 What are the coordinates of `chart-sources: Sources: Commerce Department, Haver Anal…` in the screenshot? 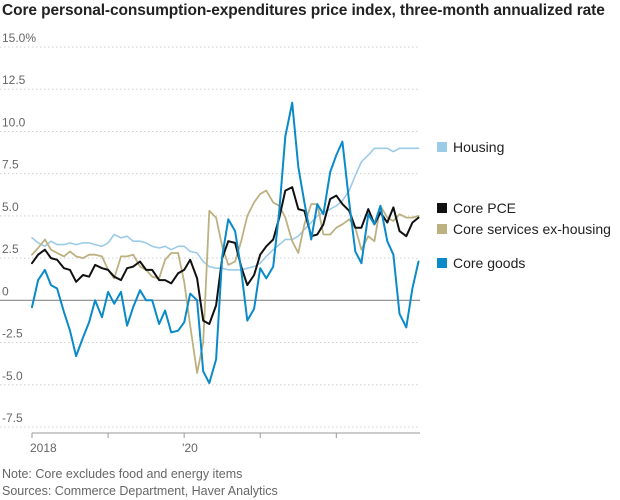 It's located at (140, 491).